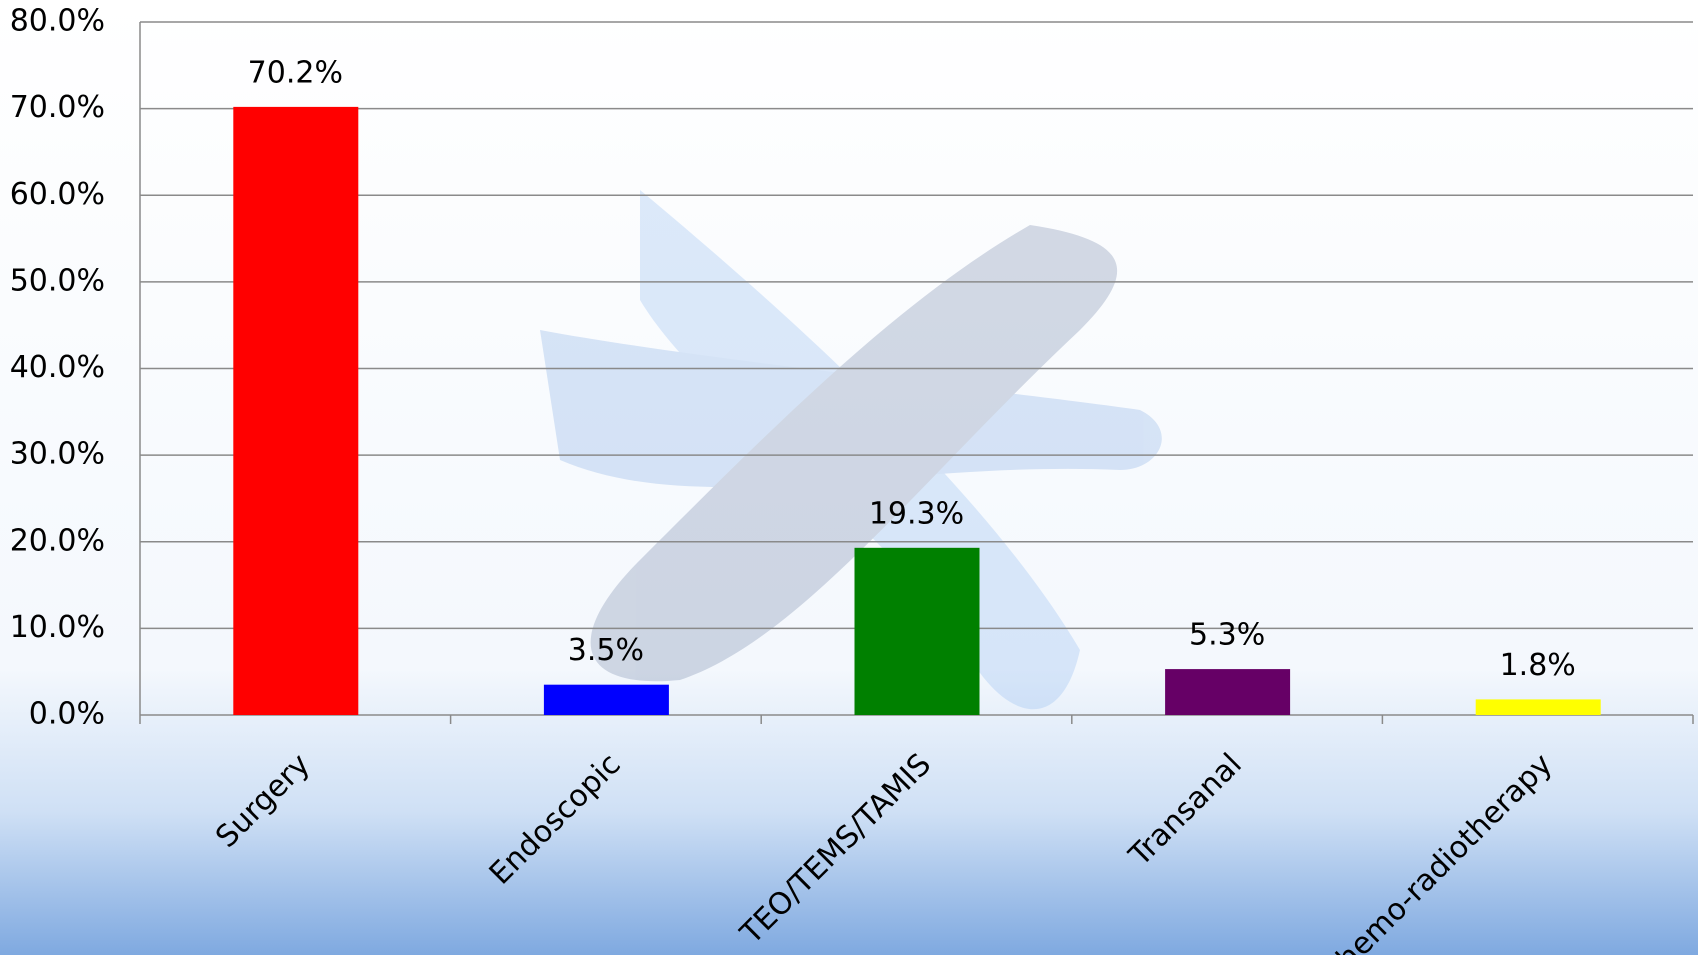  What do you see at coordinates (57, 194) in the screenshot?
I see `y-tick-label: 60.0%` at bounding box center [57, 194].